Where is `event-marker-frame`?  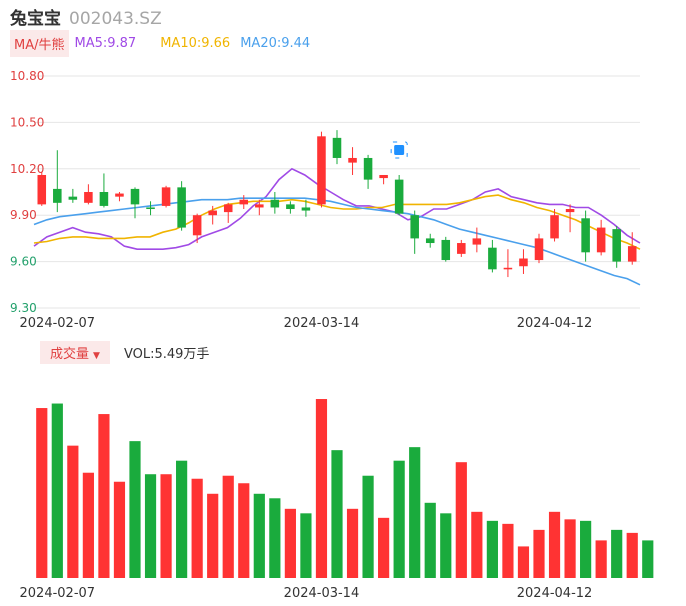
event-marker-frame is located at coordinates (399, 150).